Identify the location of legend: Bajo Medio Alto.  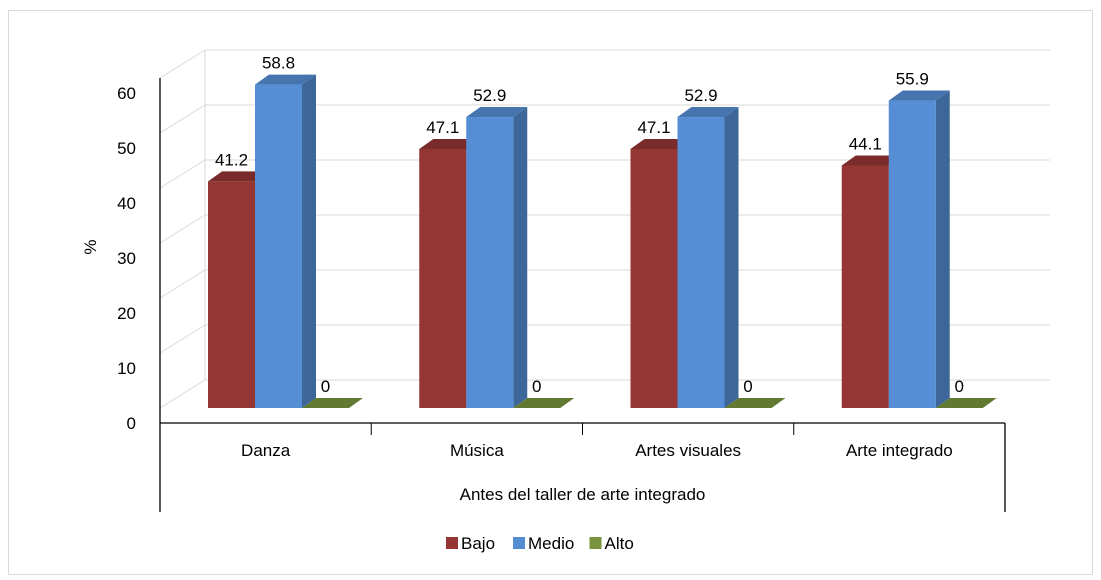
(540, 543).